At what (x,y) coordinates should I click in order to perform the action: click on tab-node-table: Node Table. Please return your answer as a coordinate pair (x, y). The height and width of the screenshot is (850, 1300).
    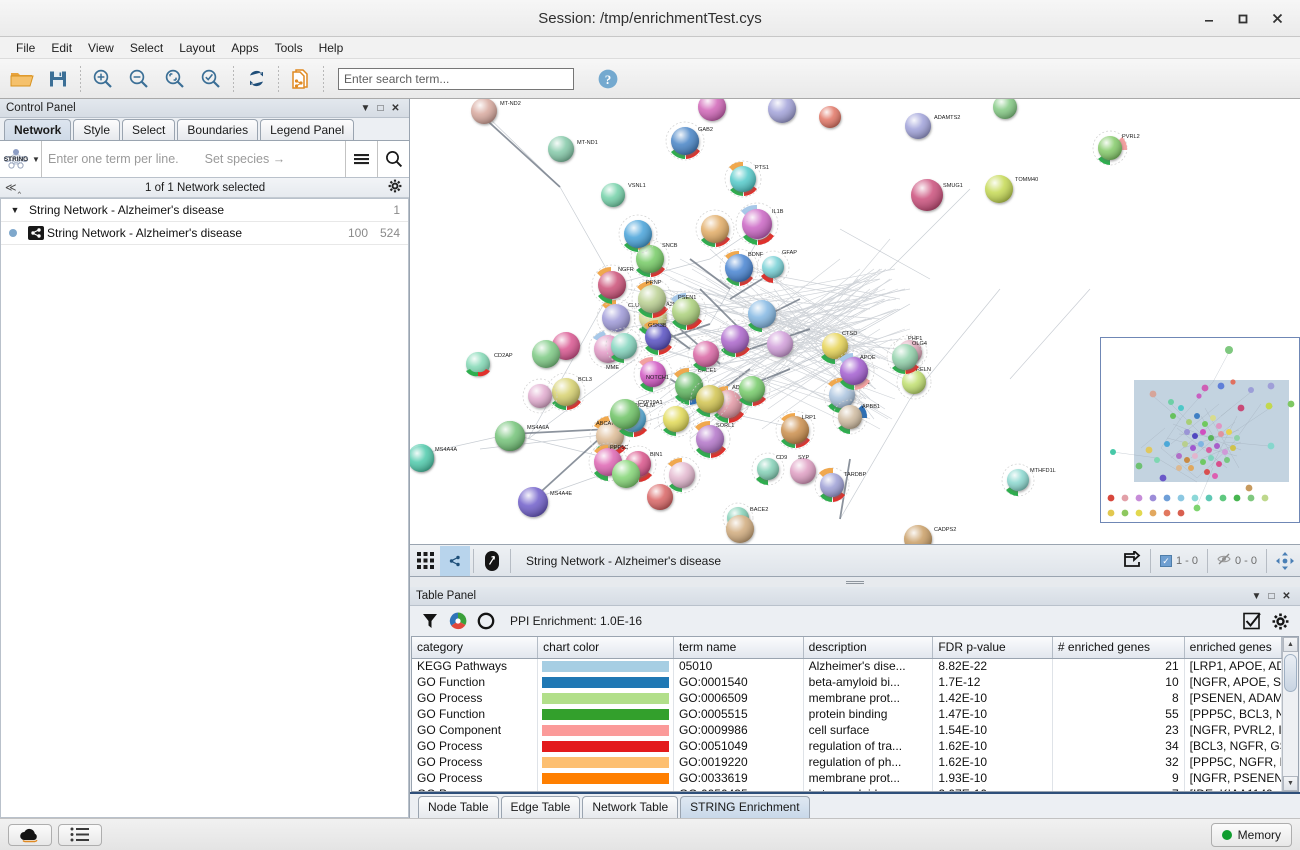
    Looking at the image, I should click on (458, 807).